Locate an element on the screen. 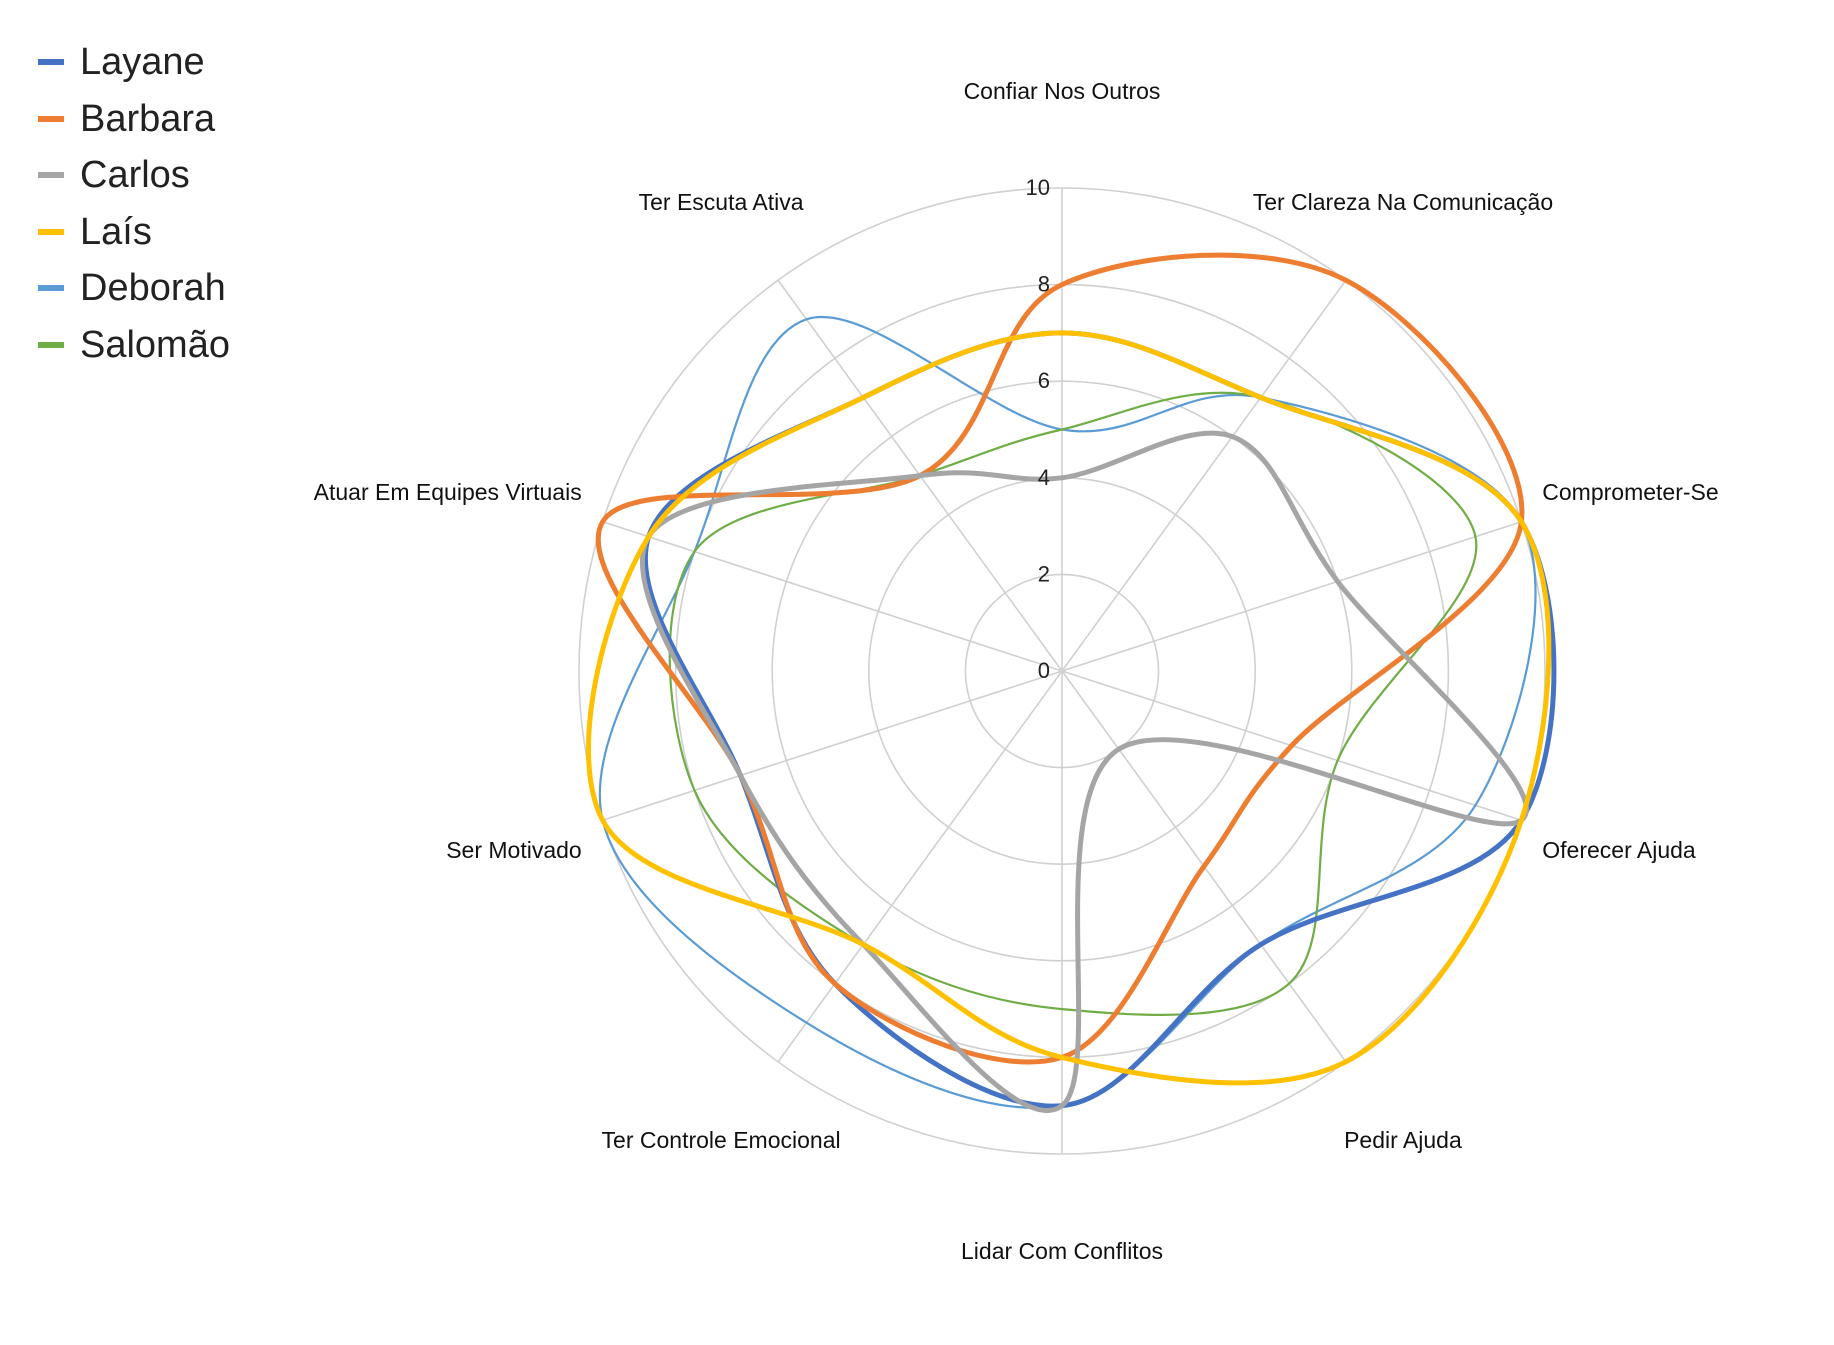 This screenshot has width=1834, height=1345. category-label: Oferecer Ajuda is located at coordinates (1619, 850).